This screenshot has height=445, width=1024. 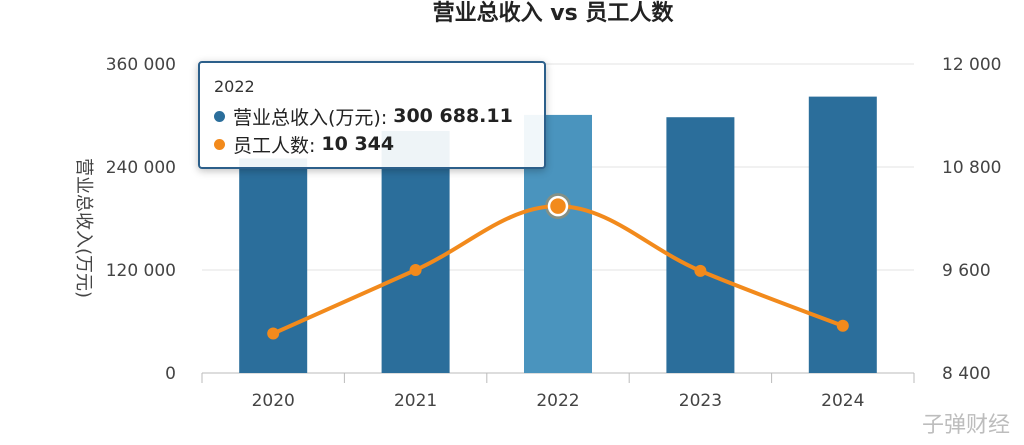 I want to click on tooltip-value-employees: 10 344, so click(x=358, y=144).